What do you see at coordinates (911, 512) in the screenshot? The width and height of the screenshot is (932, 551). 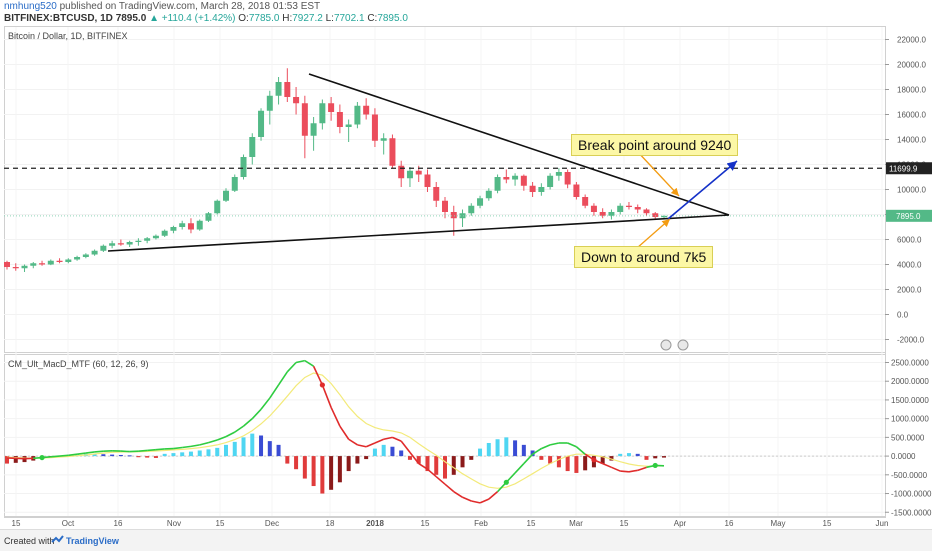 I see `macd-tick-label: -1500.0000` at bounding box center [911, 512].